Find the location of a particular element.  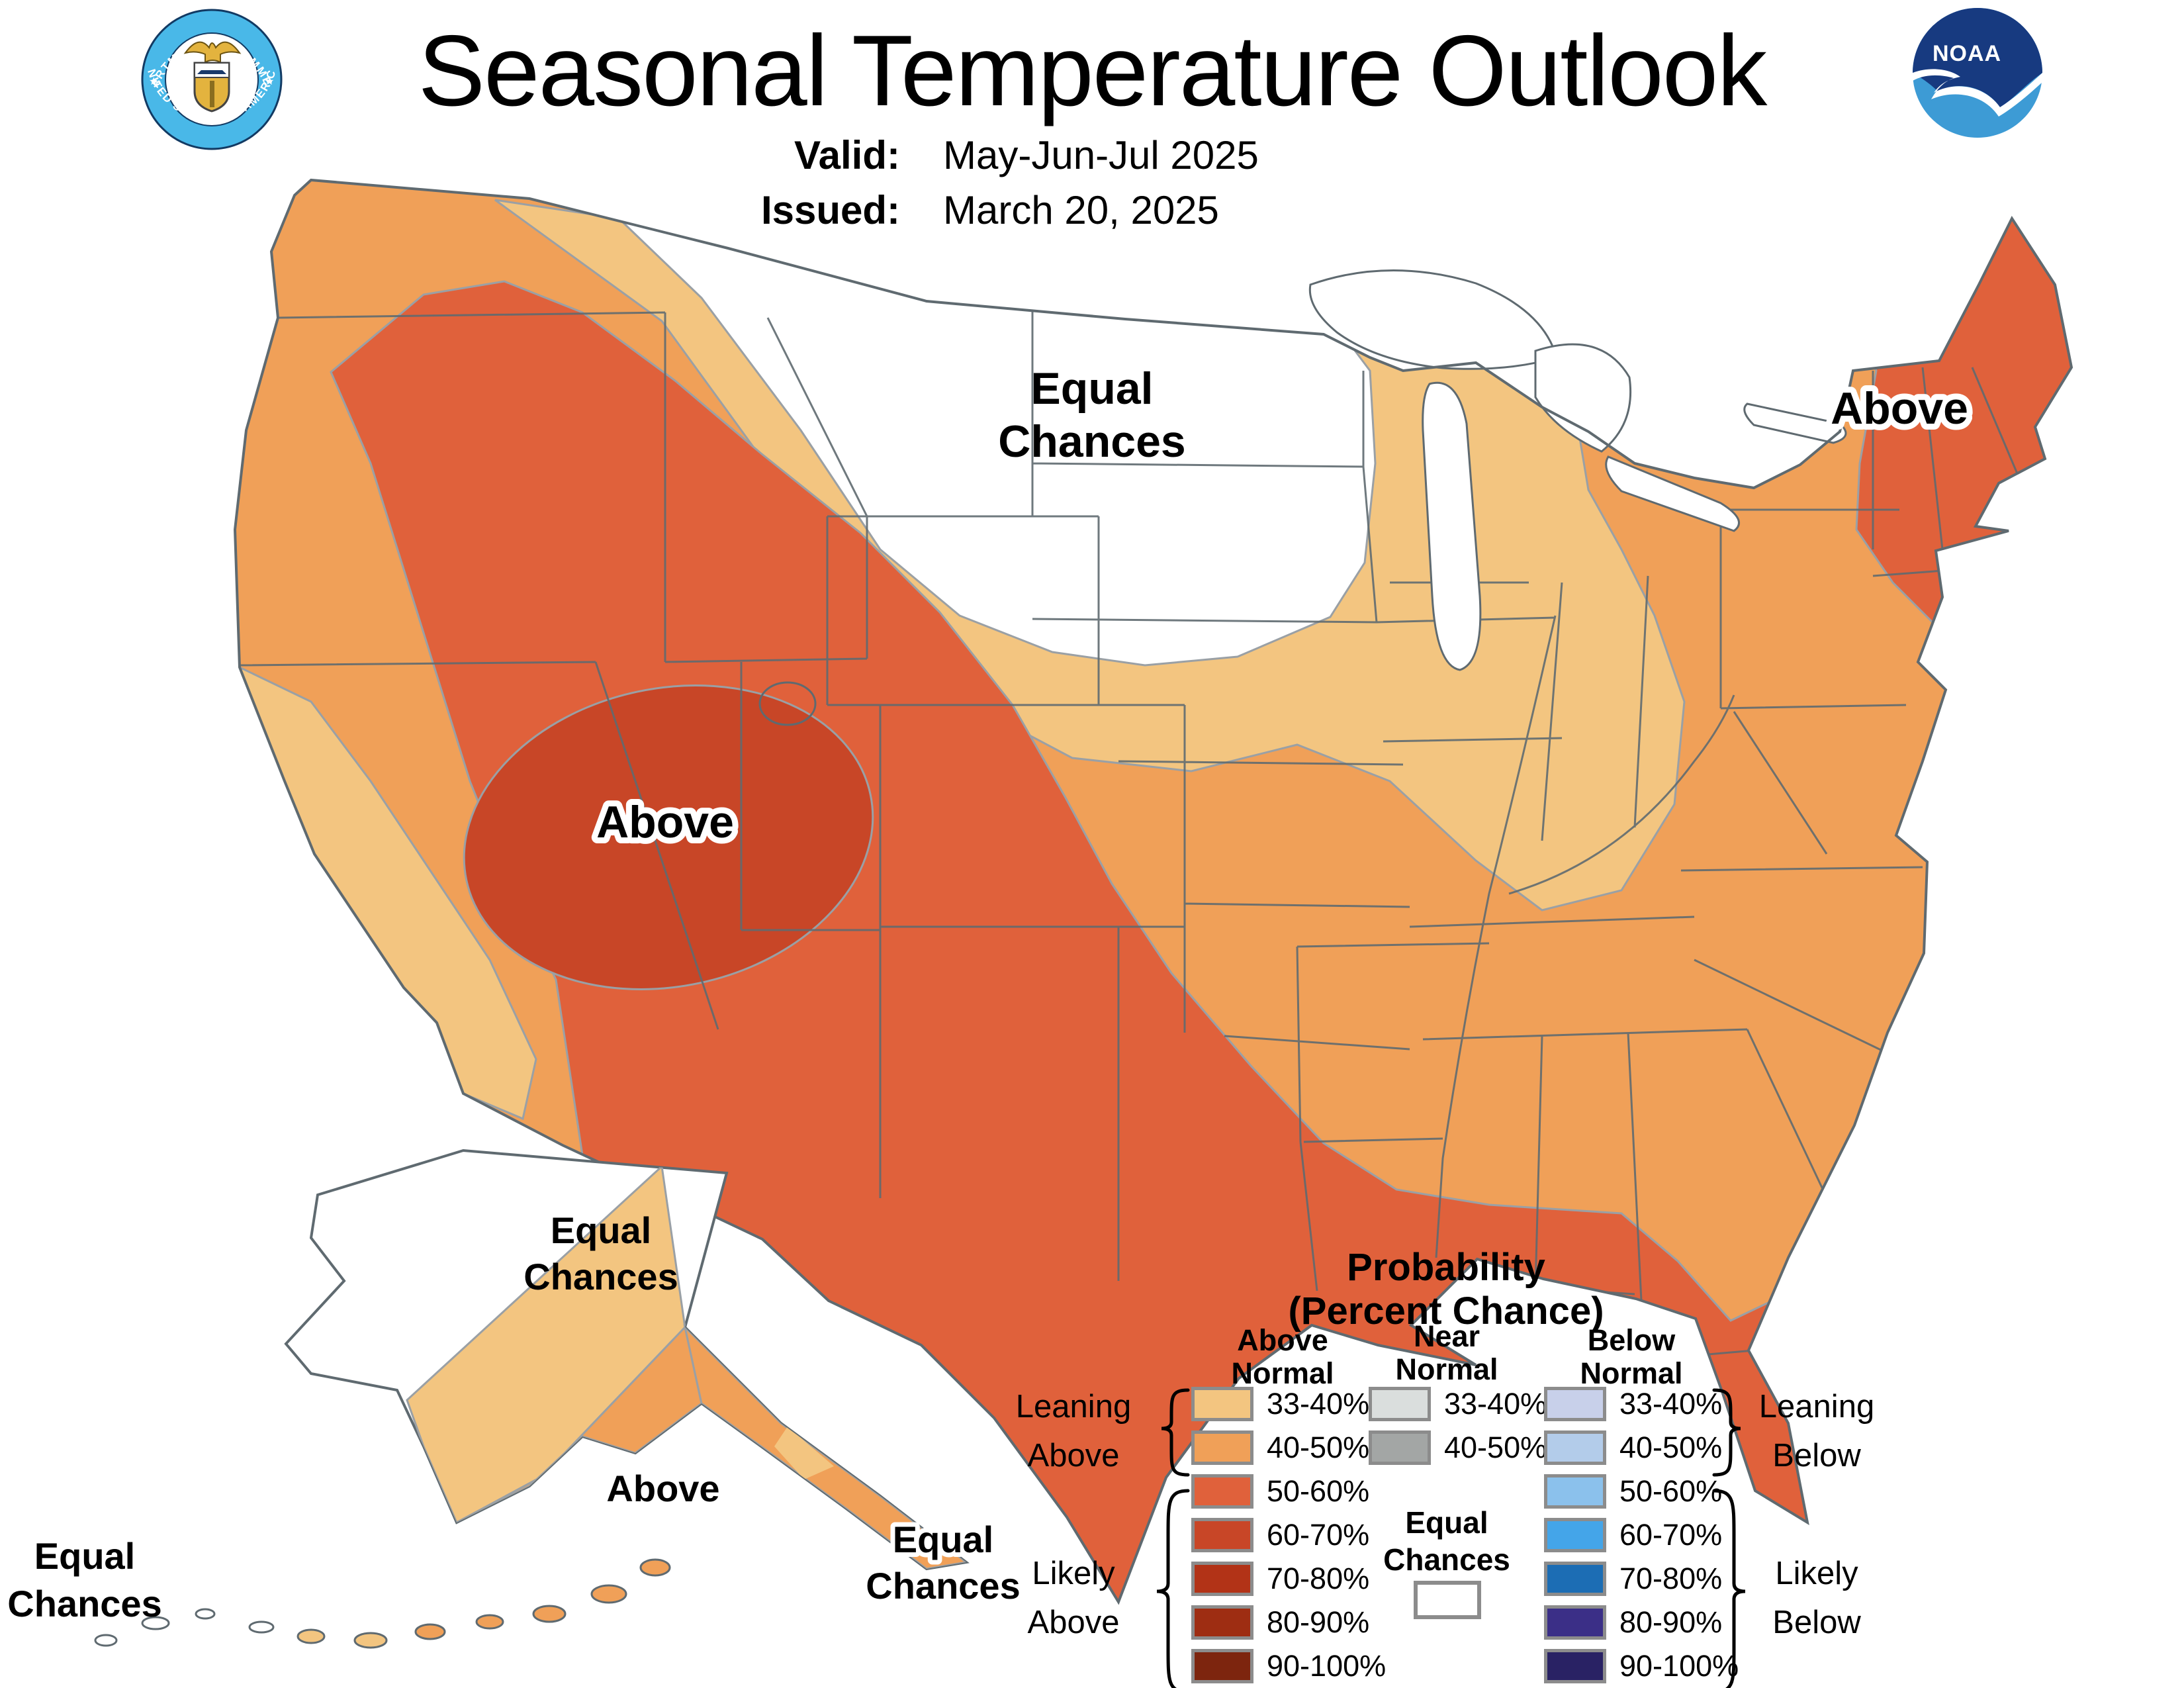

alaska-region-33-40-panhandle-wedge is located at coordinates (804, 1453).